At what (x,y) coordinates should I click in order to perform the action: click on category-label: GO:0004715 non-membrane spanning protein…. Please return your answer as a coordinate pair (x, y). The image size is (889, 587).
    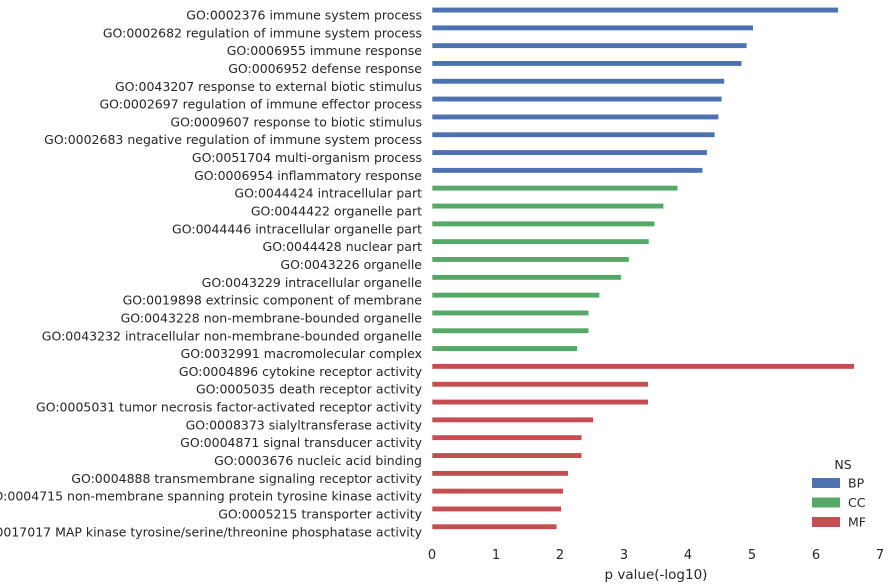
    Looking at the image, I should click on (211, 496).